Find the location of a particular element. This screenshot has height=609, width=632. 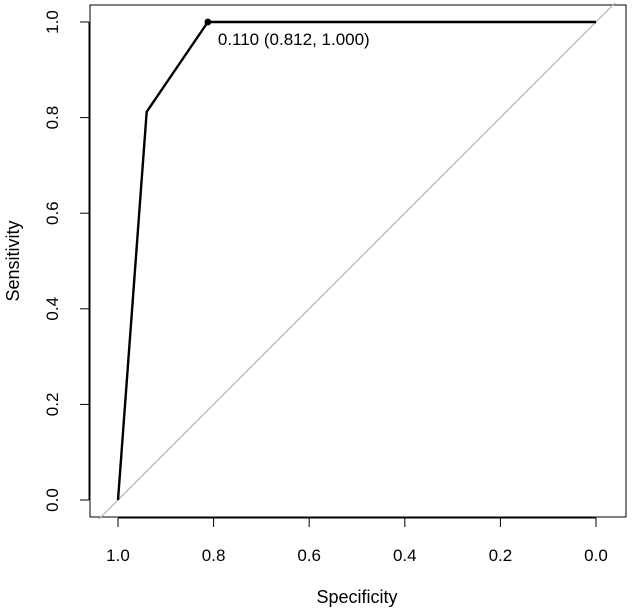

y-tick-label: 1.0 is located at coordinates (52, 22).